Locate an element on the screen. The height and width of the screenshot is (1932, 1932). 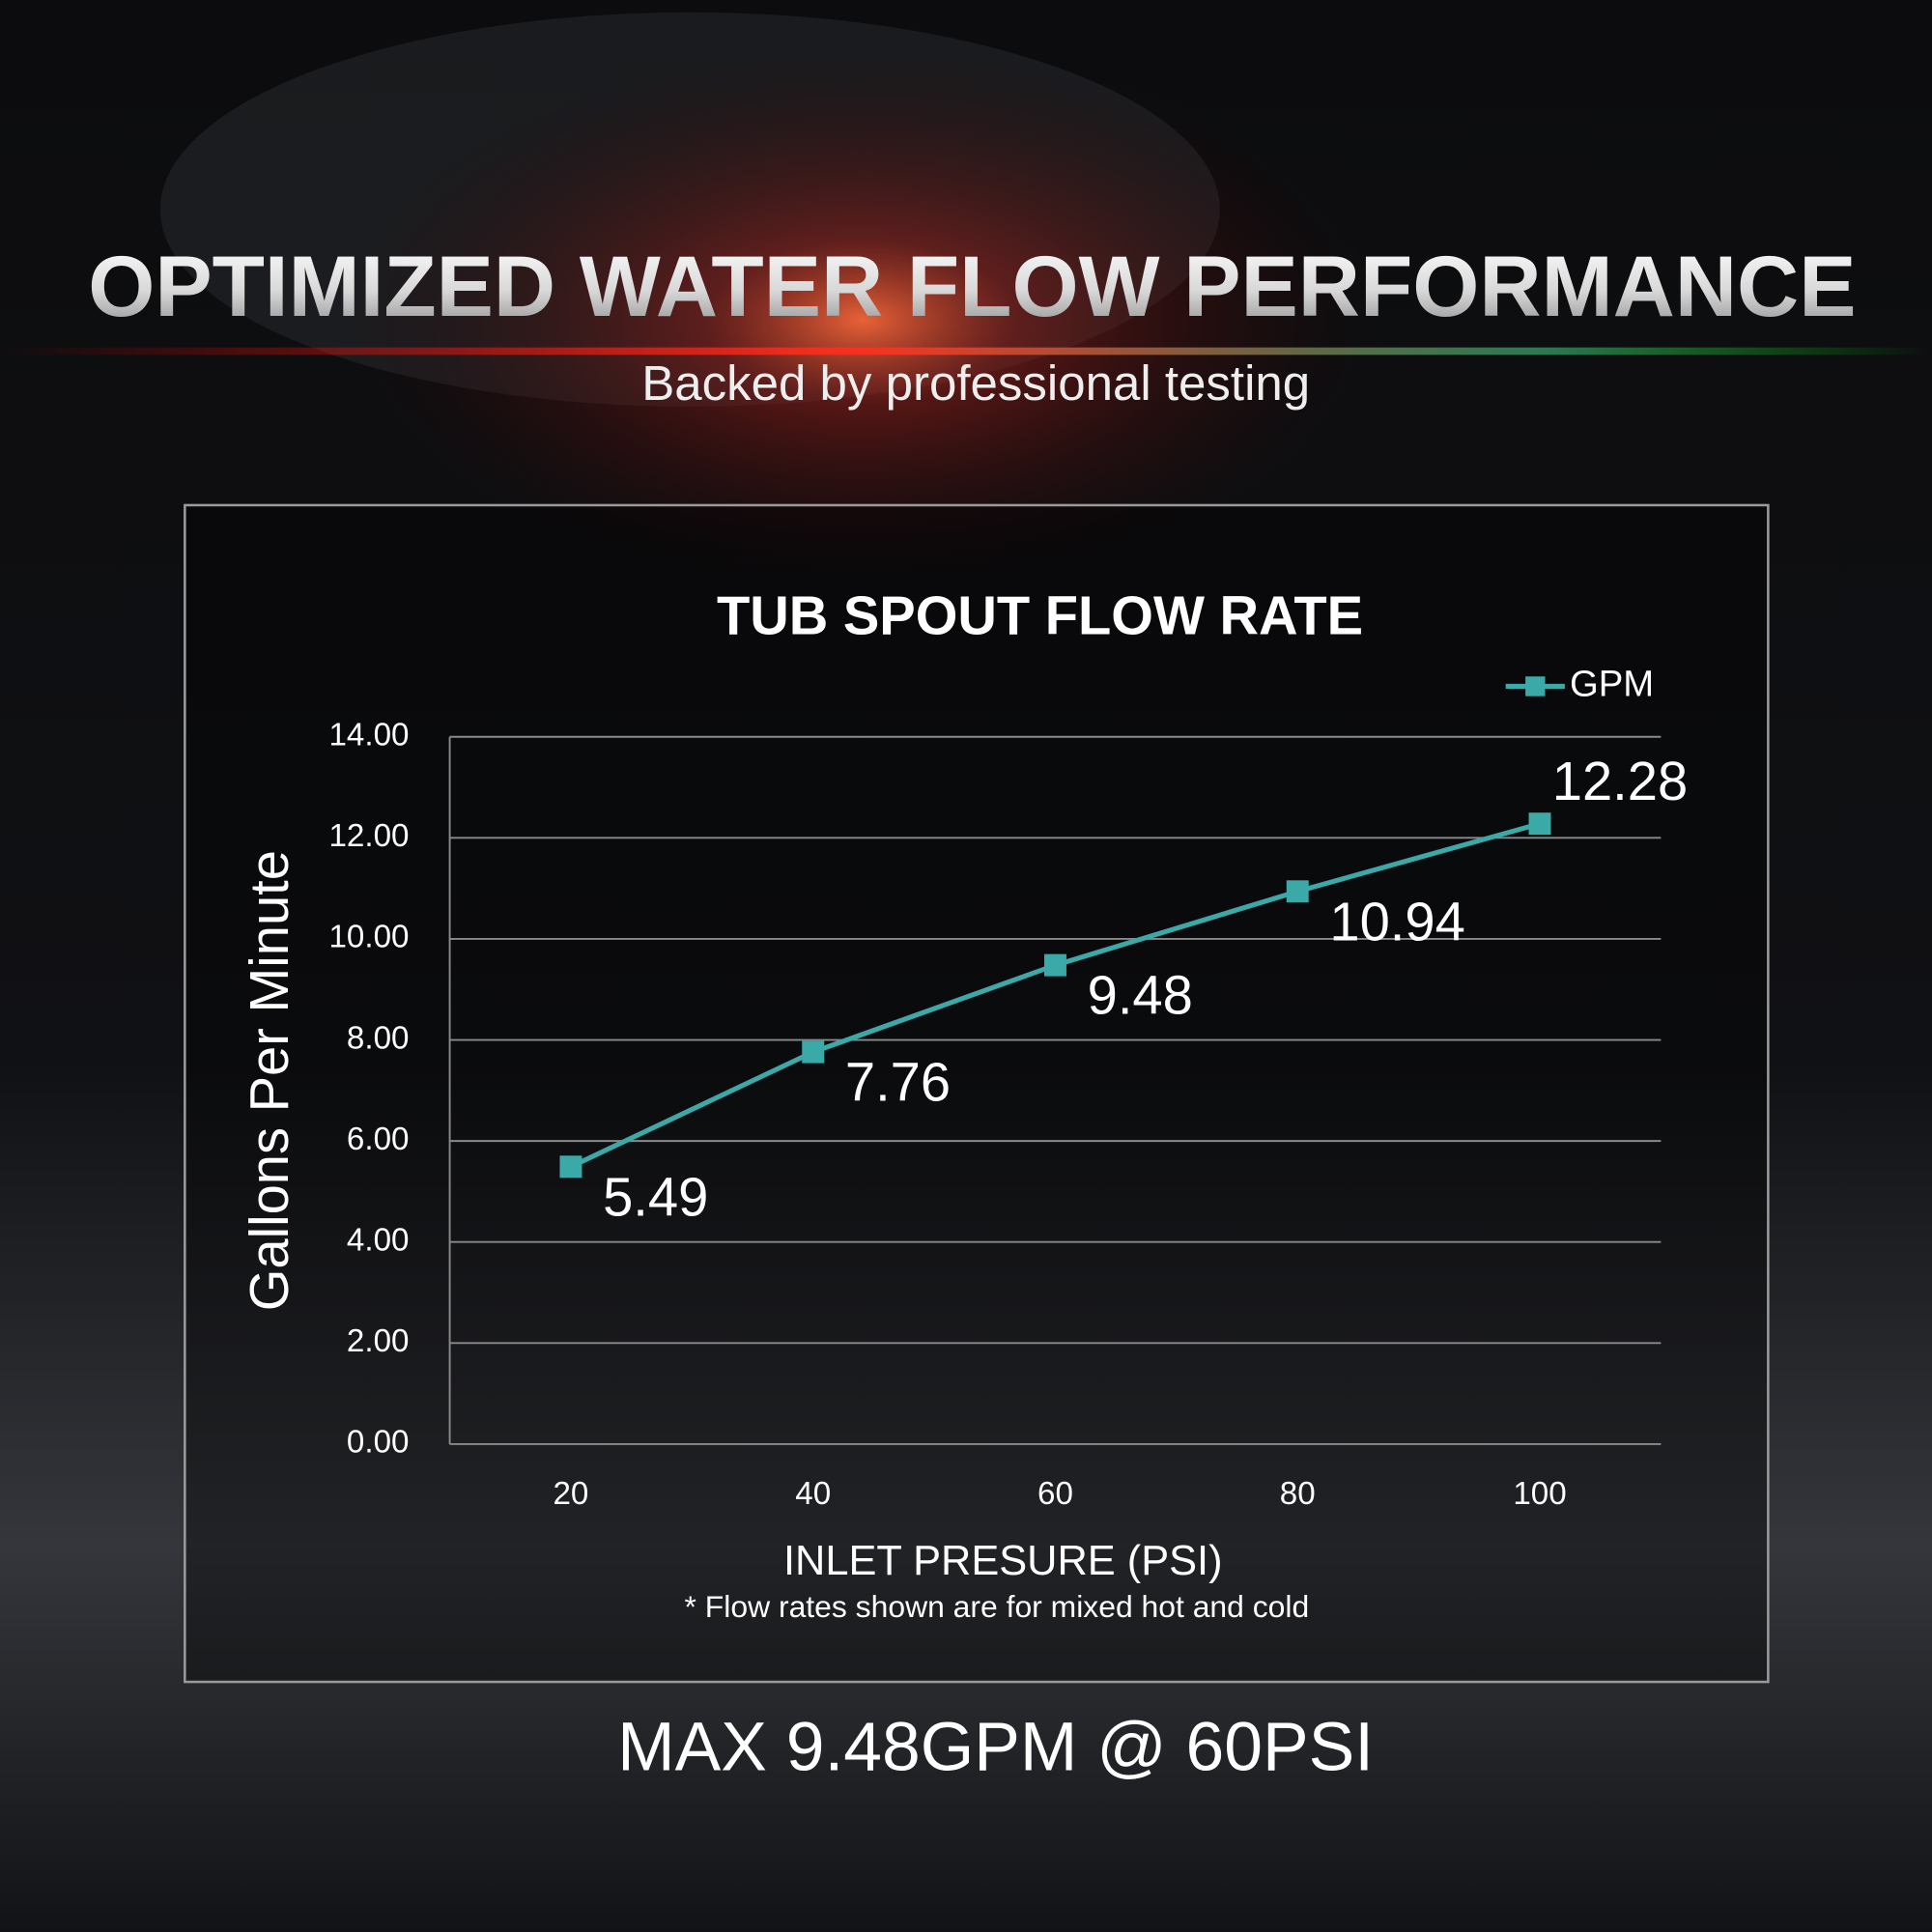
y-tick-label: 4.00 is located at coordinates (378, 1240).